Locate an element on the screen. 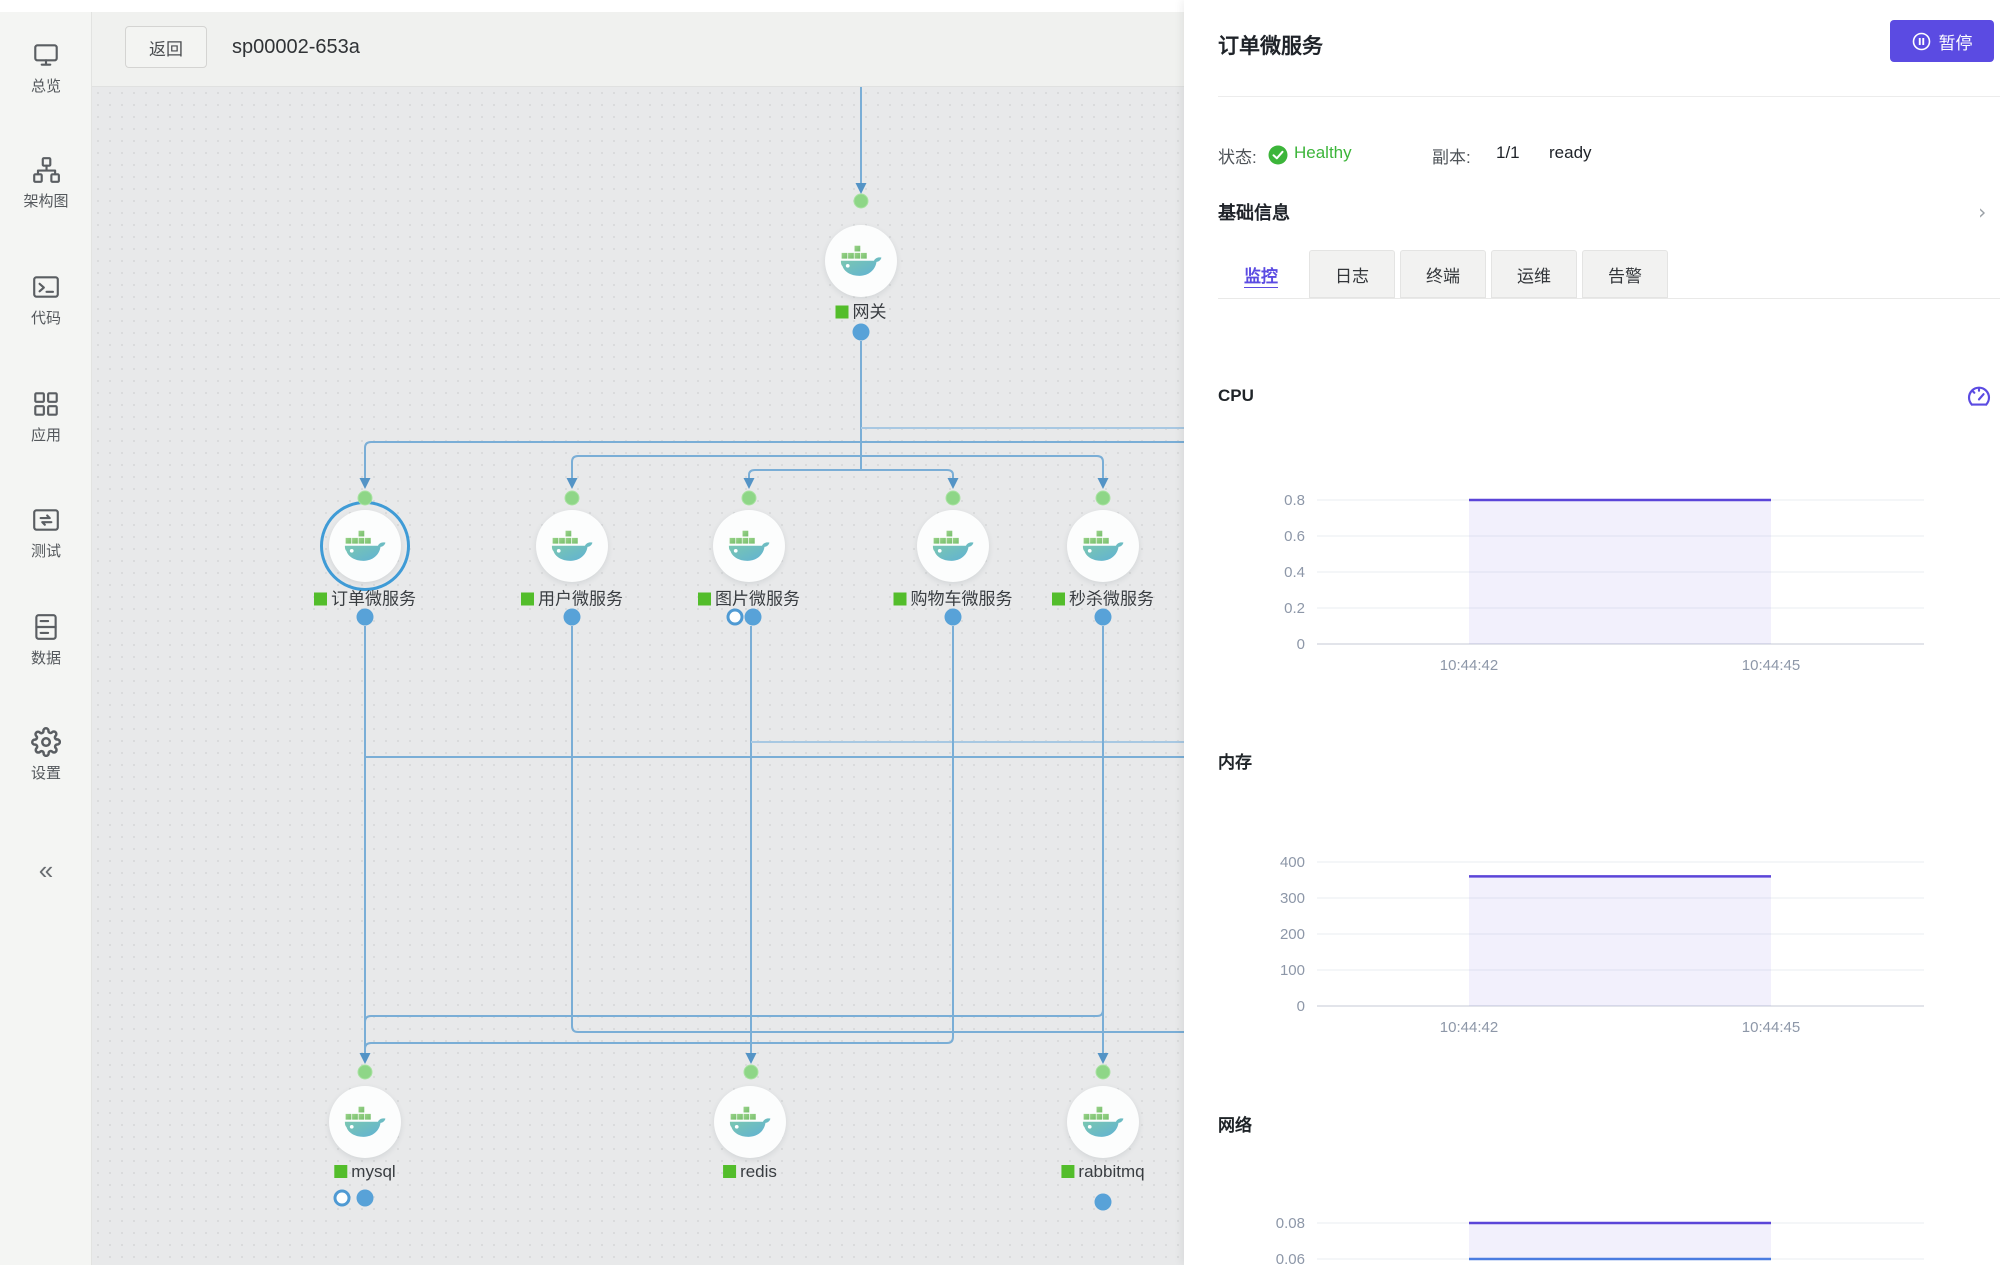  sidebar-item-settings: 设置 is located at coordinates (46, 755).